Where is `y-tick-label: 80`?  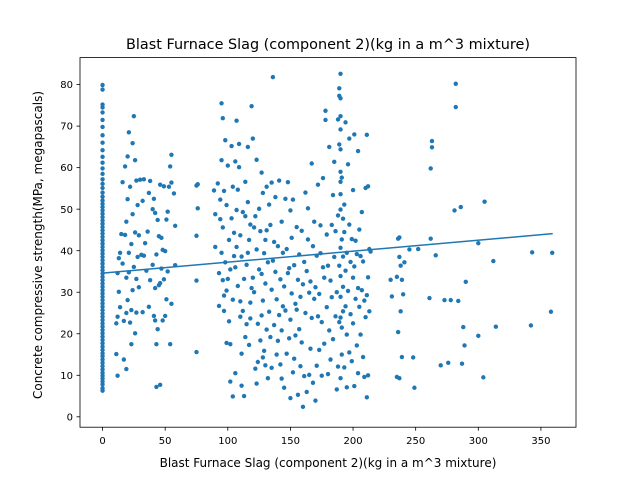 y-tick-label: 80 is located at coordinates (66, 85).